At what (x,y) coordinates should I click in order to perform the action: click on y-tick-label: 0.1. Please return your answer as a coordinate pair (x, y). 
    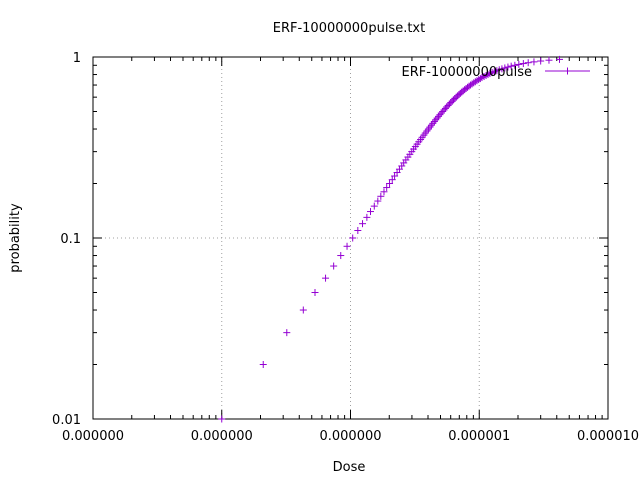
    Looking at the image, I should click on (70, 239).